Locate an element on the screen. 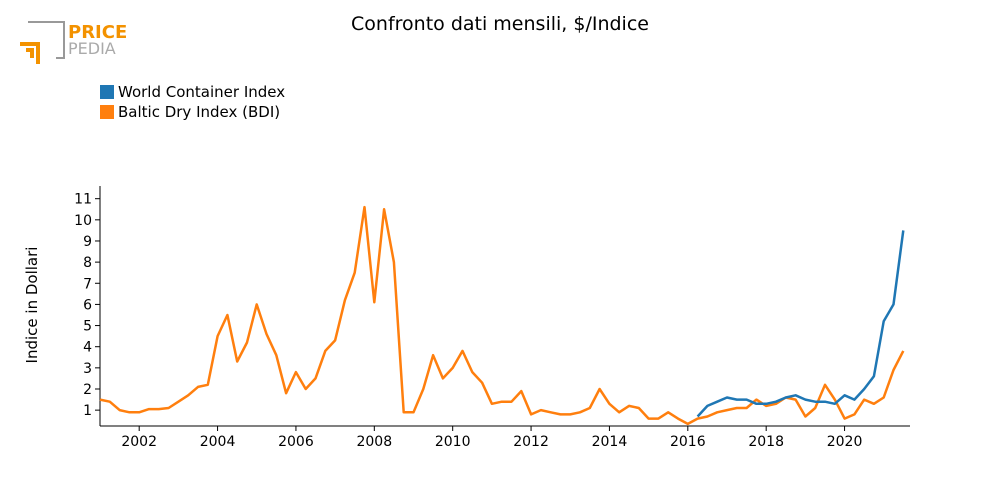 This screenshot has height=479, width=1000. y-axis-label: Indice in Dollari is located at coordinates (32, 305).